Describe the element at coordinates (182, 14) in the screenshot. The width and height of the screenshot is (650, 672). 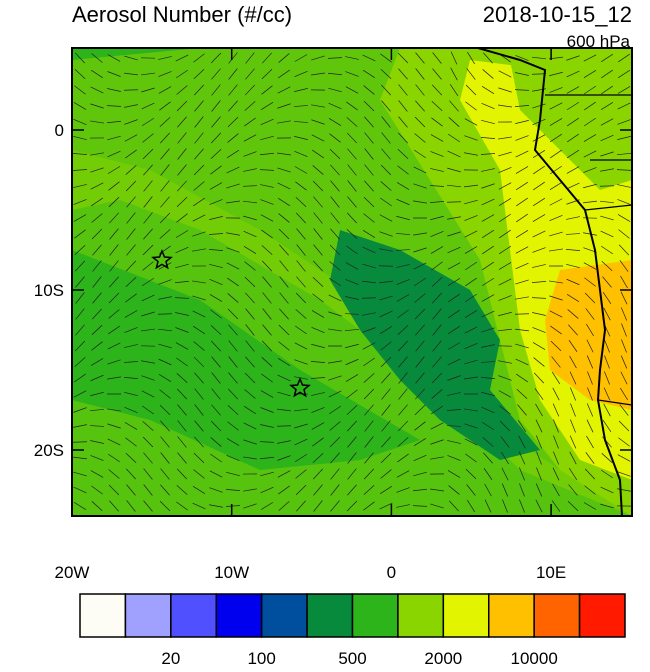
I see `map-title: Aerosol Number (#/cc)` at that location.